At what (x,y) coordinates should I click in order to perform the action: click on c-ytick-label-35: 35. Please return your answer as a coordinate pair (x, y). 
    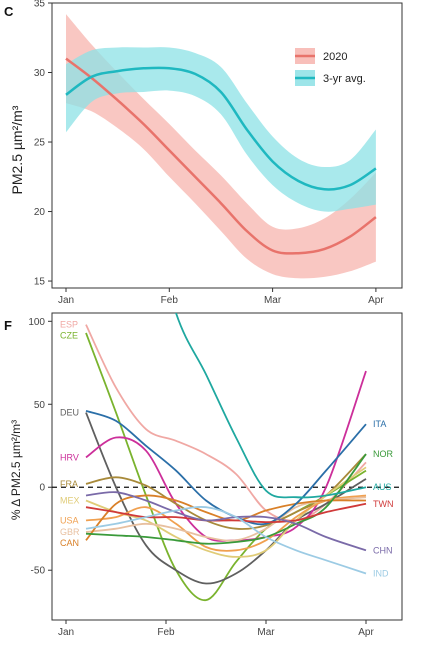
    Looking at the image, I should click on (40, 5).